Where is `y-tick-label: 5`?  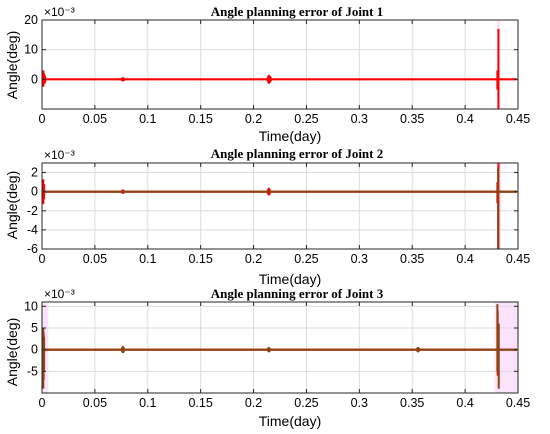
y-tick-label: 5 is located at coordinates (34, 328).